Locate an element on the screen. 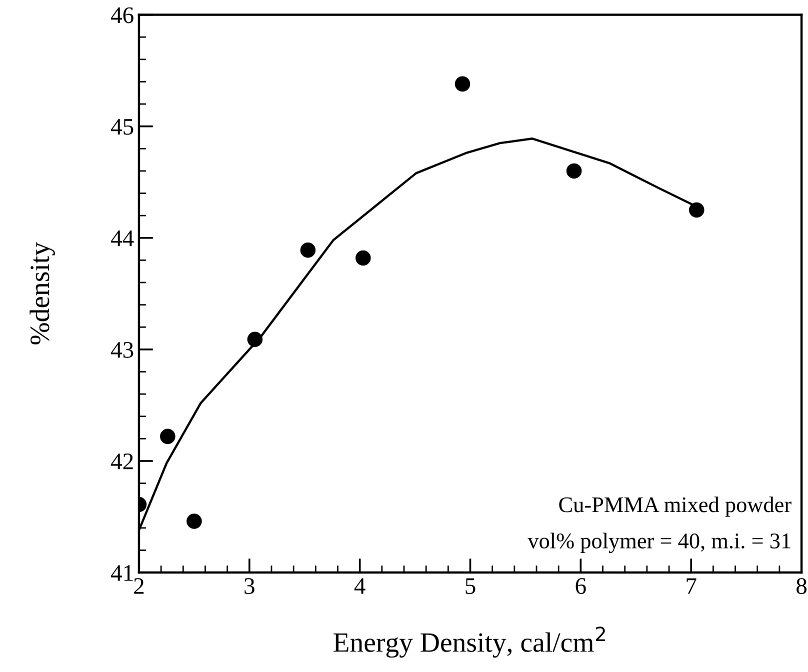 This screenshot has height=672, width=808. y-axis-title: %density is located at coordinates (42, 293).